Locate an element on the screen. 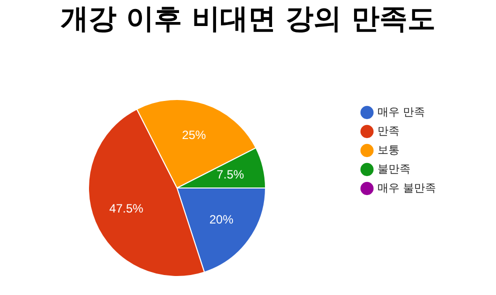 Image resolution: width=496 pixels, height=295 pixels. legend-label: 만족 is located at coordinates (389, 131).